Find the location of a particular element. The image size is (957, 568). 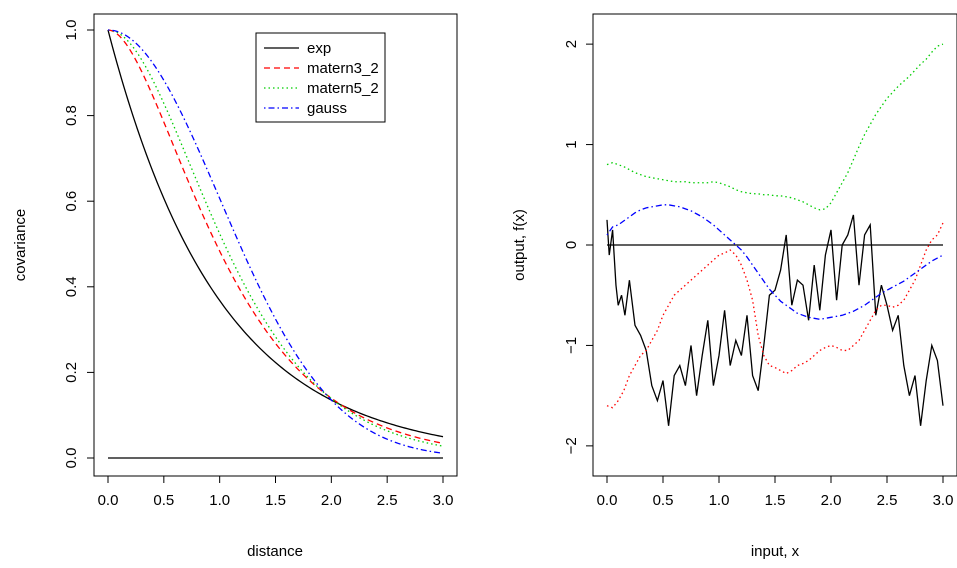

legend-label-matern5_2: matern5_2 is located at coordinates (343, 88).